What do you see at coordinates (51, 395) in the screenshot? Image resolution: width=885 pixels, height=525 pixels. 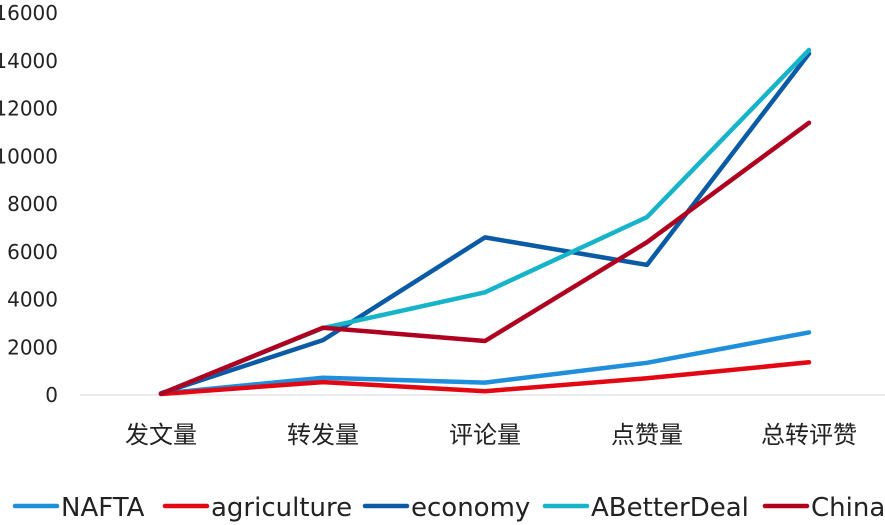 I see `y-tick-label: 0` at bounding box center [51, 395].